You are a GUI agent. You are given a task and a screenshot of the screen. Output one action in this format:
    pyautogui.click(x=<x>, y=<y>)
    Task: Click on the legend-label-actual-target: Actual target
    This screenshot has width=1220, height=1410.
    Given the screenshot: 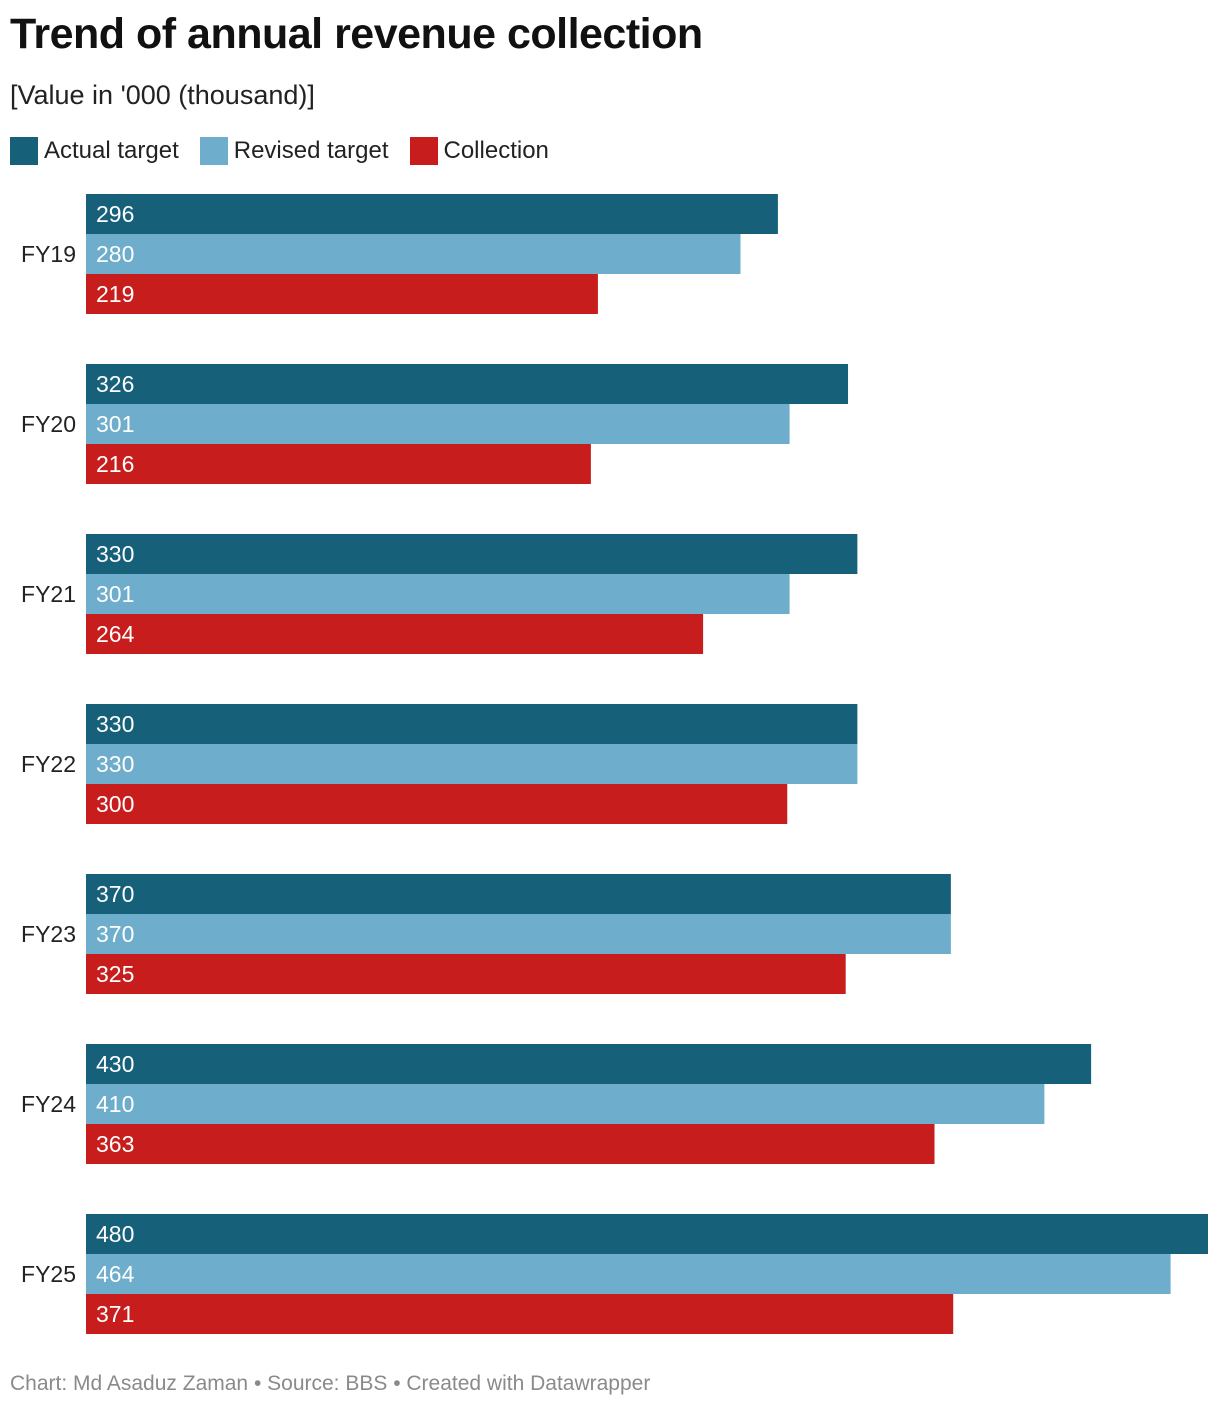 What is the action you would take?
    pyautogui.click(x=111, y=150)
    